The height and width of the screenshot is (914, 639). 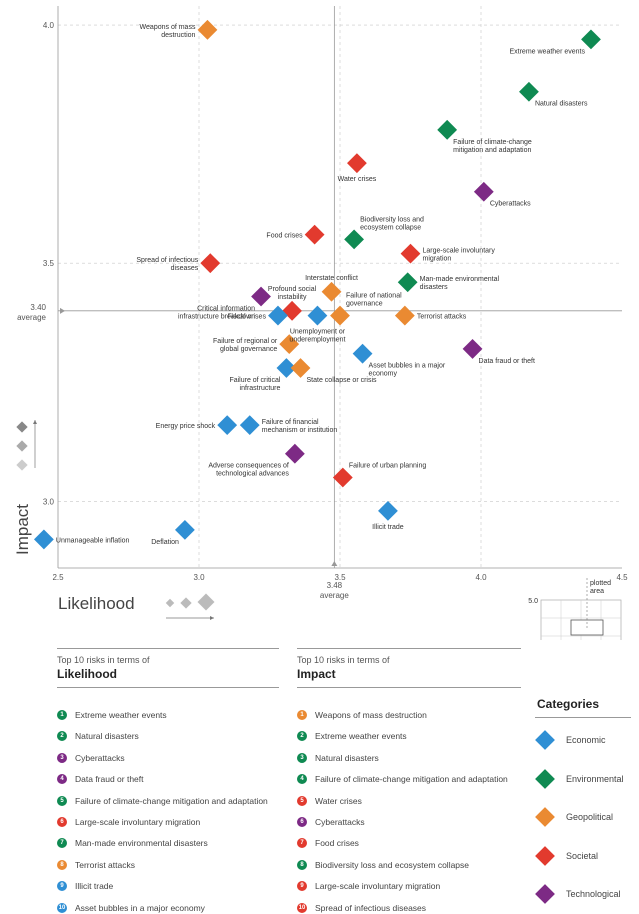 What do you see at coordinates (343, 660) in the screenshot?
I see `impact-list-subtitle: Top 10 risks in terms of` at bounding box center [343, 660].